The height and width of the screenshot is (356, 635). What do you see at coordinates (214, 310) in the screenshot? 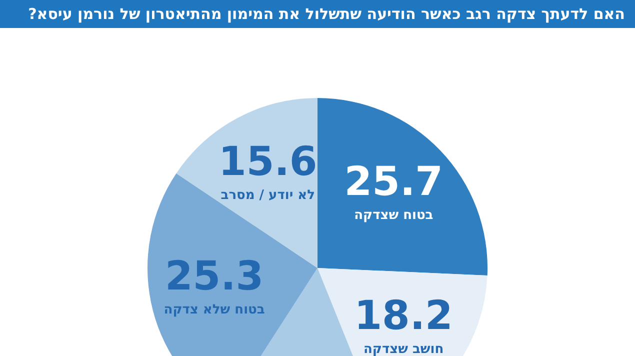
I see `slice-label: בטוח שלא צדקה` at bounding box center [214, 310].